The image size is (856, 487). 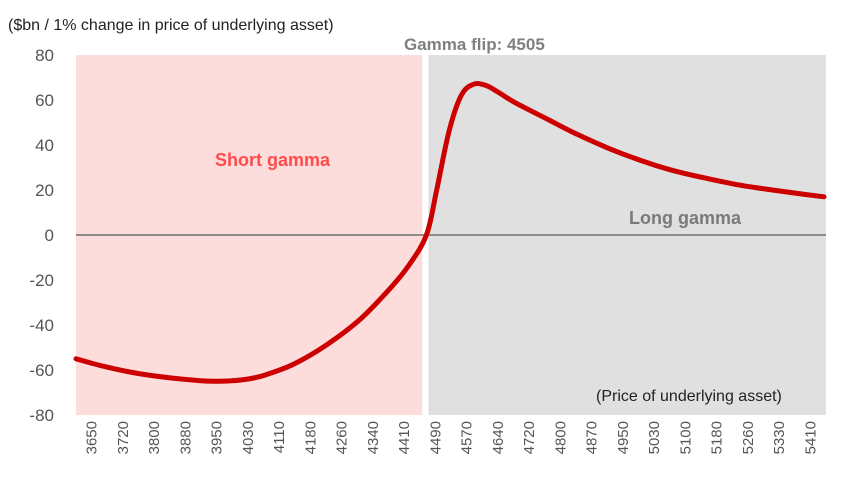 What do you see at coordinates (560, 437) in the screenshot?
I see `x-tick-label: 4800` at bounding box center [560, 437].